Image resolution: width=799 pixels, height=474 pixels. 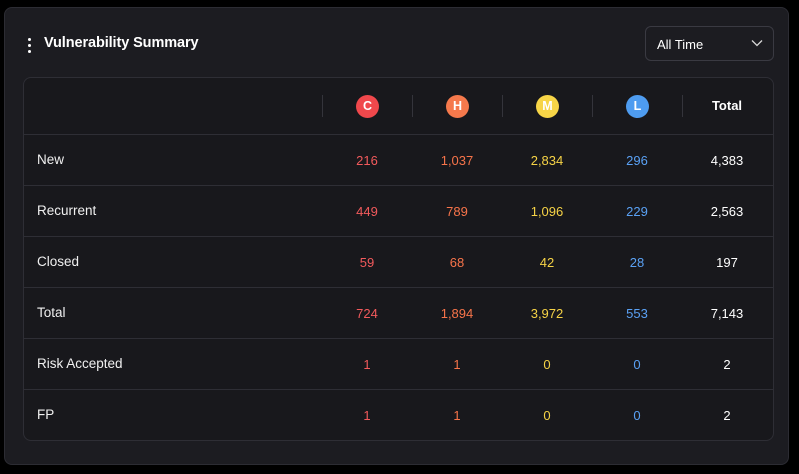 What do you see at coordinates (637, 106) in the screenshot?
I see `low-severity-badge: L` at bounding box center [637, 106].